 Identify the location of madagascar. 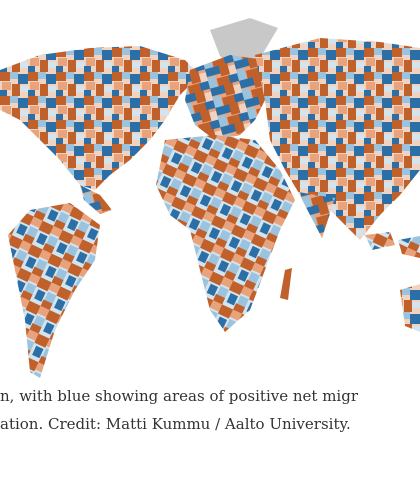
(286, 284).